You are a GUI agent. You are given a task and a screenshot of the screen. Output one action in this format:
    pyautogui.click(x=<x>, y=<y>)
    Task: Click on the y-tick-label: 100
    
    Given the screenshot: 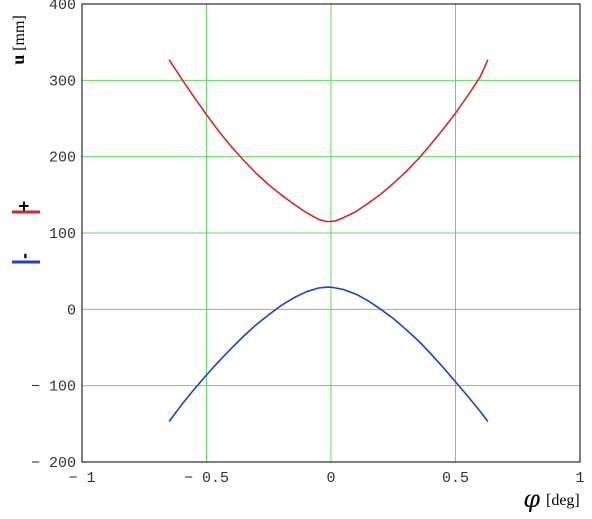 What is the action you would take?
    pyautogui.click(x=62, y=234)
    